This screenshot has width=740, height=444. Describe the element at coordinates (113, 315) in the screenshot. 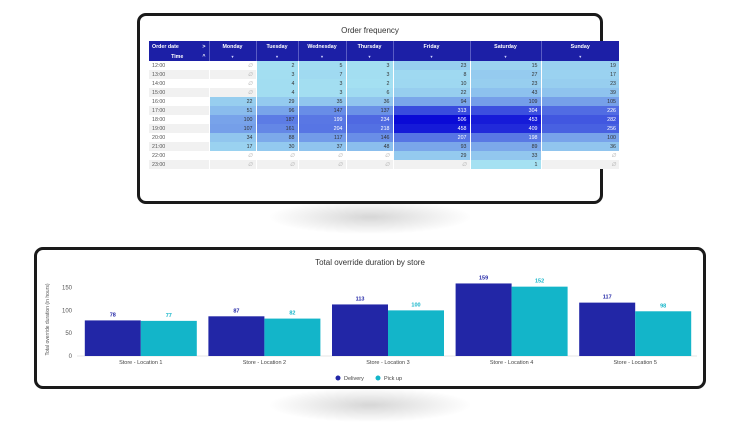

I see `data-label: 78` at that location.